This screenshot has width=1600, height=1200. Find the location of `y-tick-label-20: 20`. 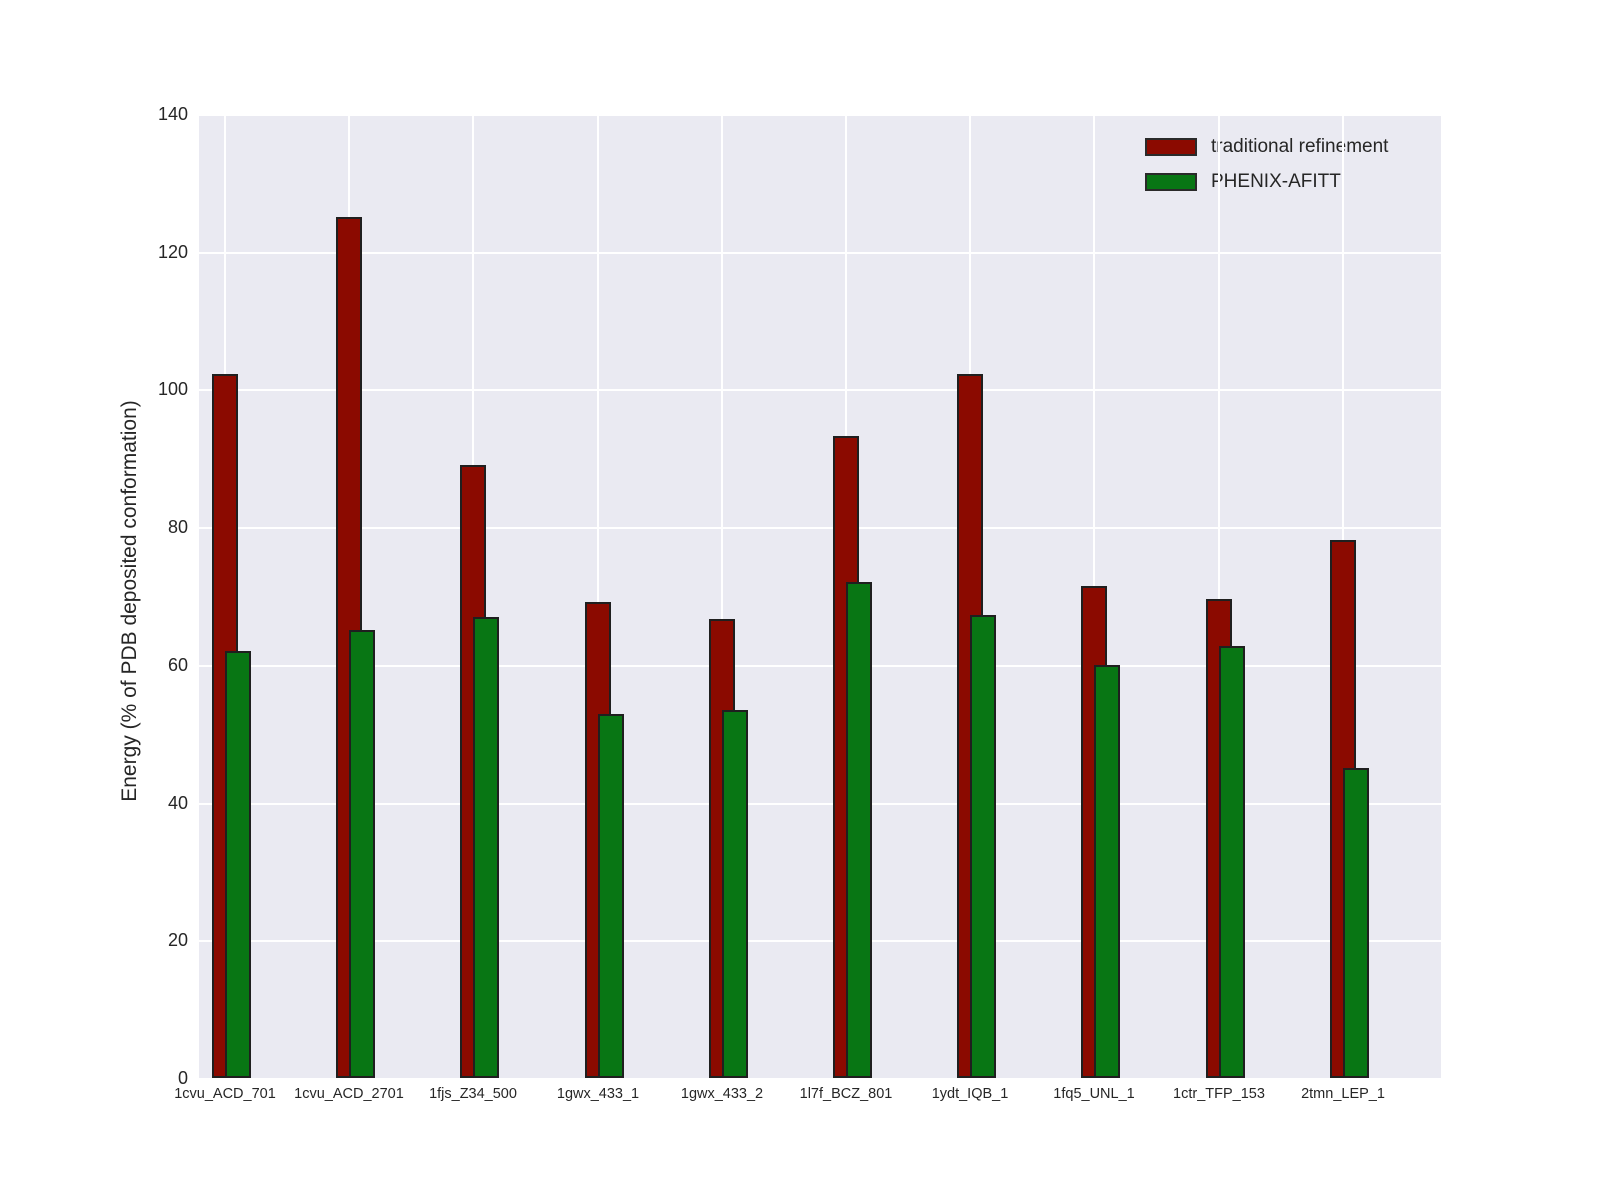

y-tick-label-20: 20 is located at coordinates (177, 940).